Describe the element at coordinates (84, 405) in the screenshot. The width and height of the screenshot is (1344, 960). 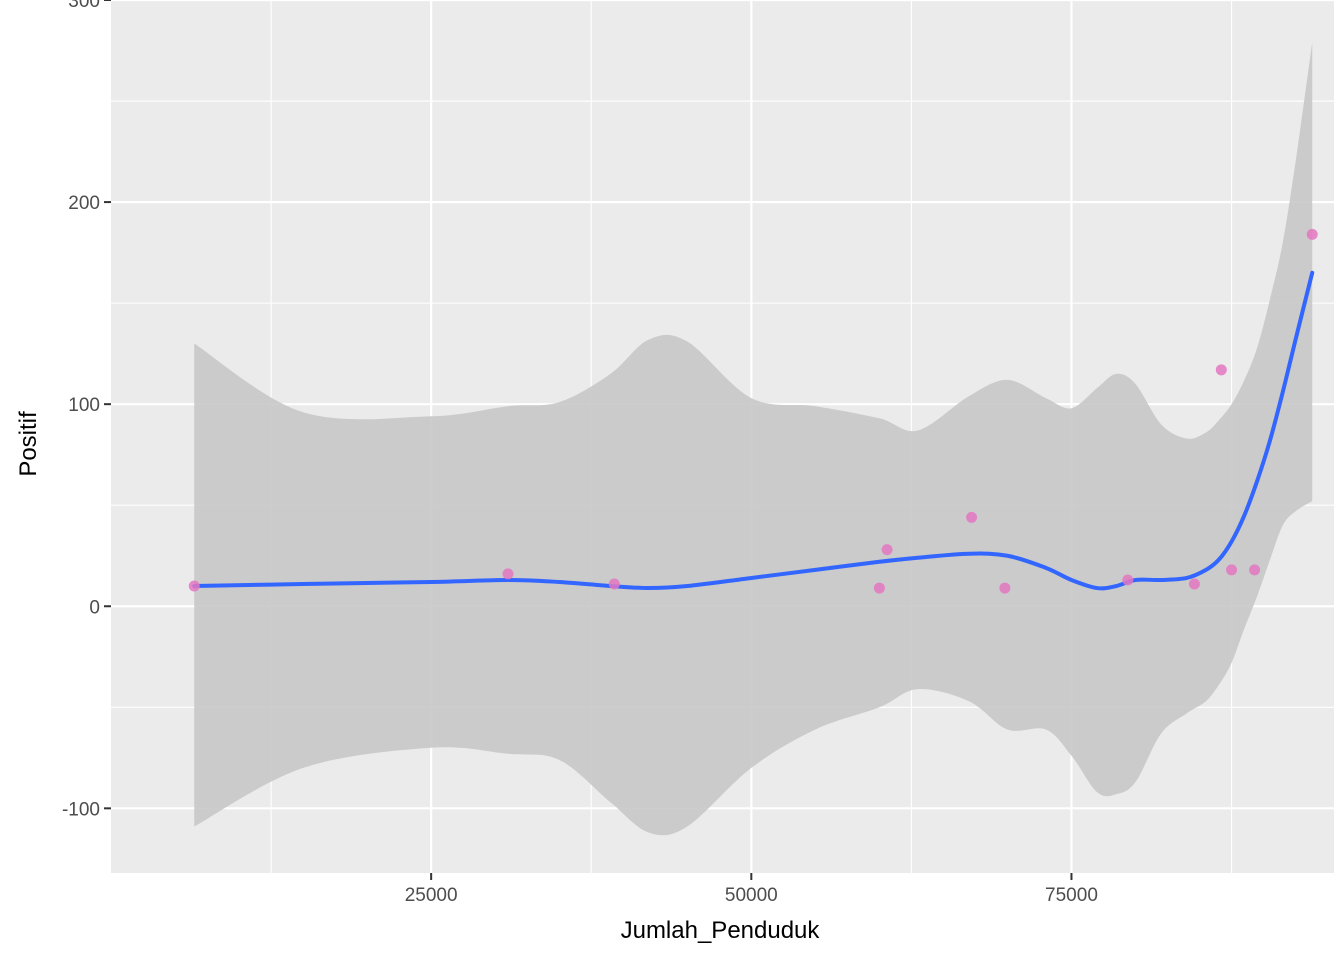
I see `y-tick-label: 100` at that location.